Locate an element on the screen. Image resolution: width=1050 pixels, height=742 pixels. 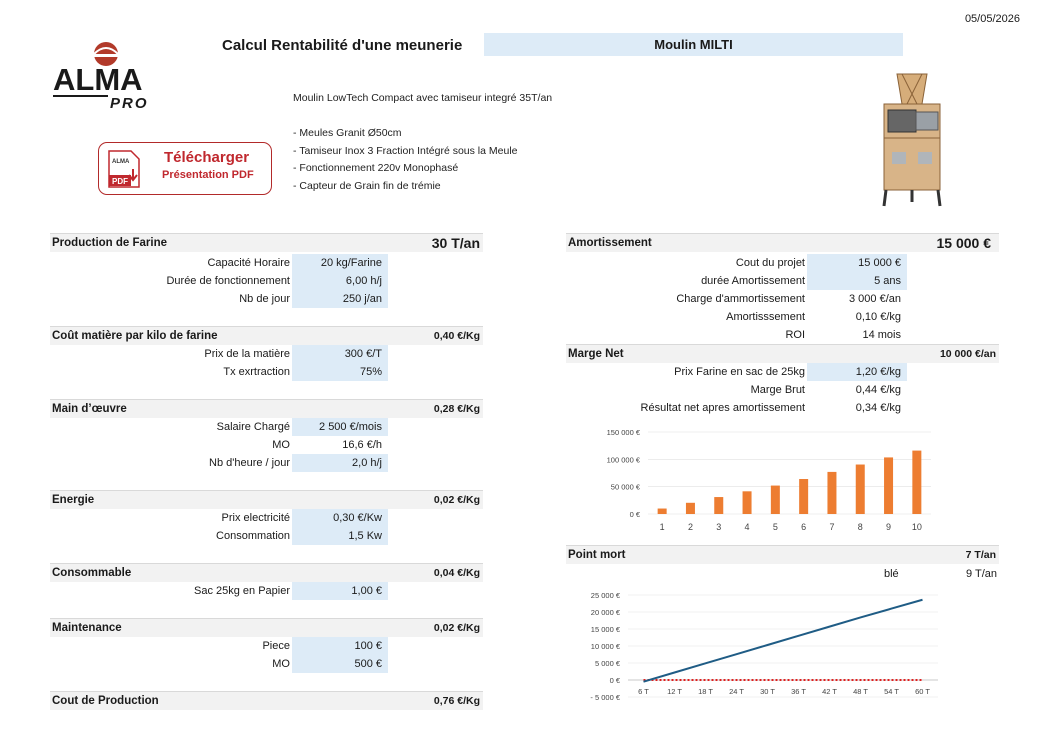
y-tick-label: 150 000 € is located at coordinates (624, 432).